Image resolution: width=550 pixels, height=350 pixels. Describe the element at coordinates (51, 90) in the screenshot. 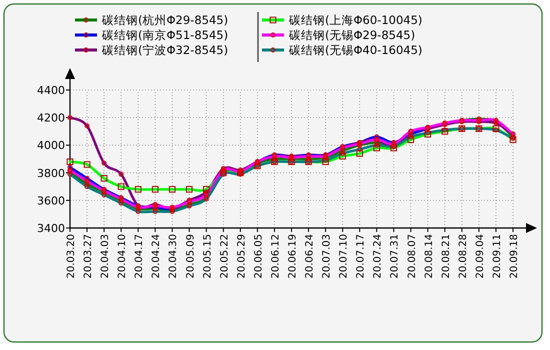

I see `y-tick-label: 4400` at that location.